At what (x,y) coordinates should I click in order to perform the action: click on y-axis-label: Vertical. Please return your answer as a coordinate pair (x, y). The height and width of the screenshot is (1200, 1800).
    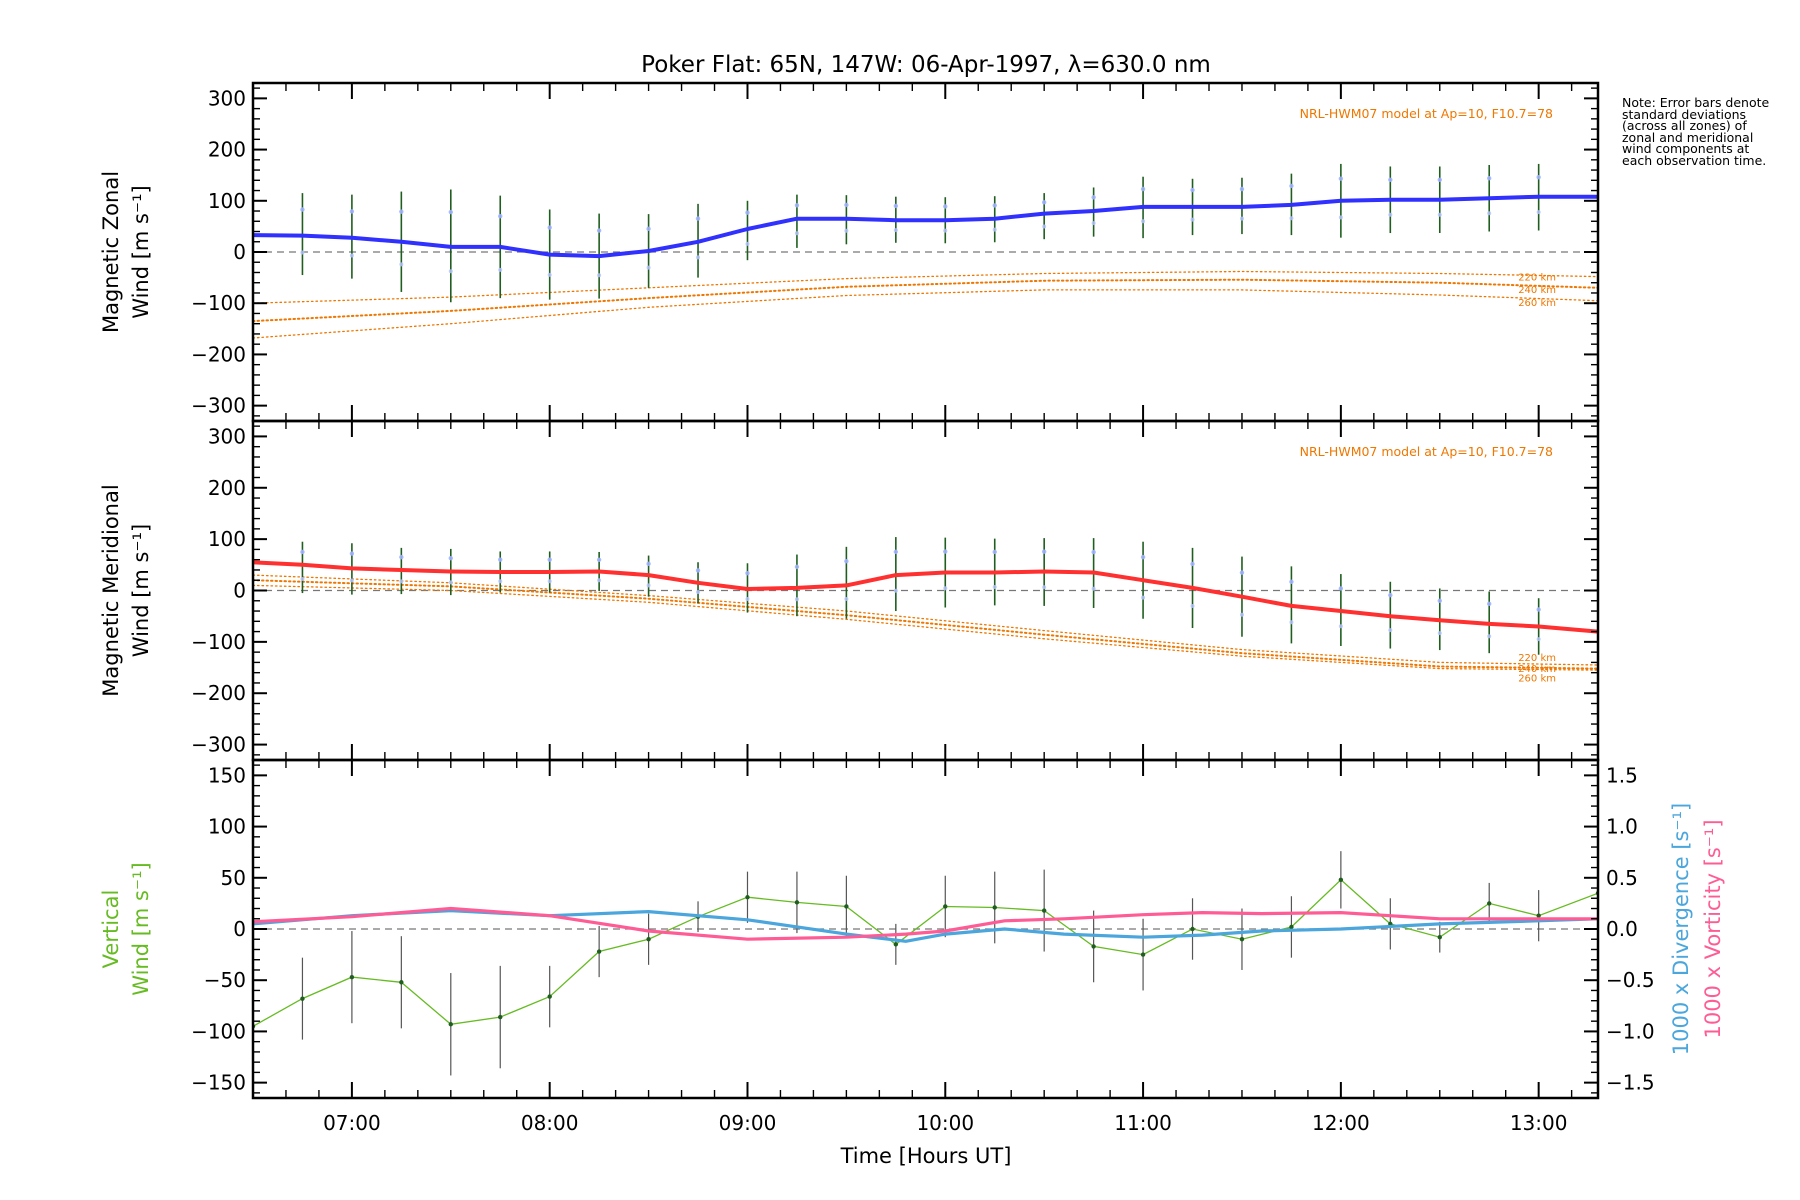
    Looking at the image, I should click on (111, 929).